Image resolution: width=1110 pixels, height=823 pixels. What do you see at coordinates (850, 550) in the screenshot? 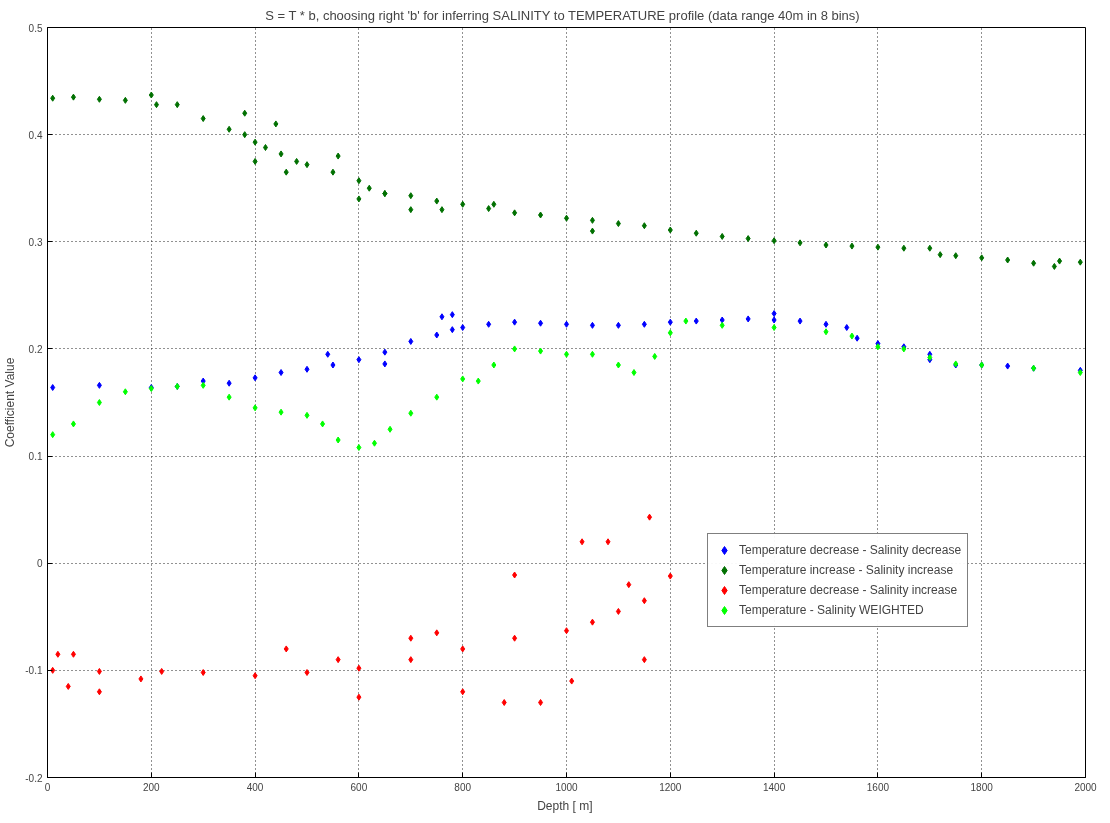
I see `legend-label: Temperature decrease - Salinity decrease` at bounding box center [850, 550].